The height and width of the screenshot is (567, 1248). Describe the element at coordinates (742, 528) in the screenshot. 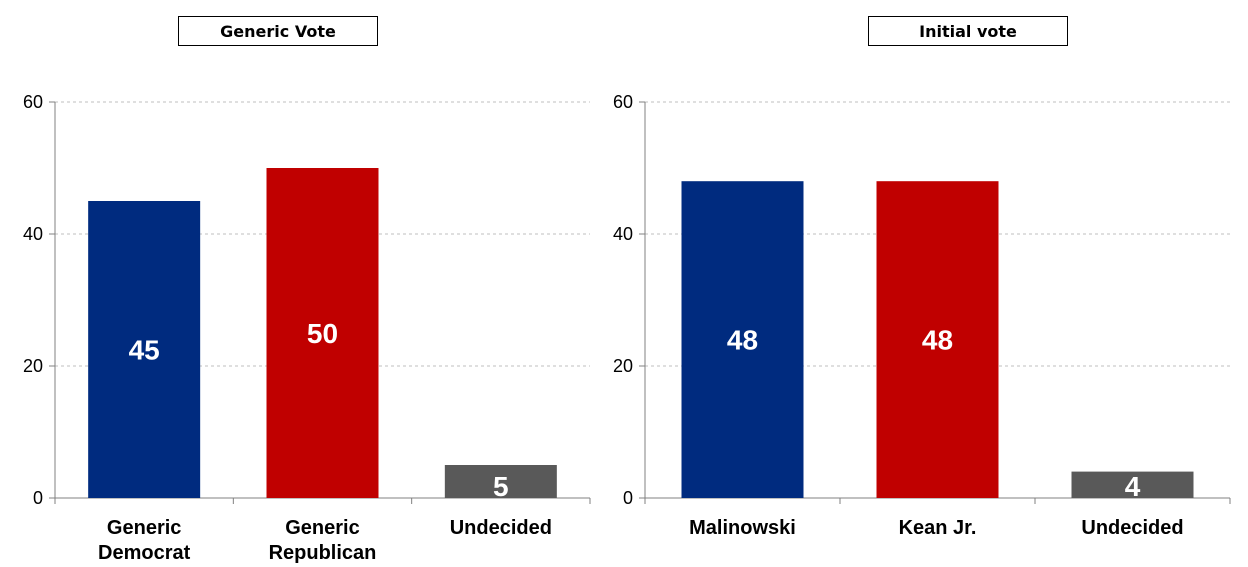

I see `category-label: Malinowski` at that location.